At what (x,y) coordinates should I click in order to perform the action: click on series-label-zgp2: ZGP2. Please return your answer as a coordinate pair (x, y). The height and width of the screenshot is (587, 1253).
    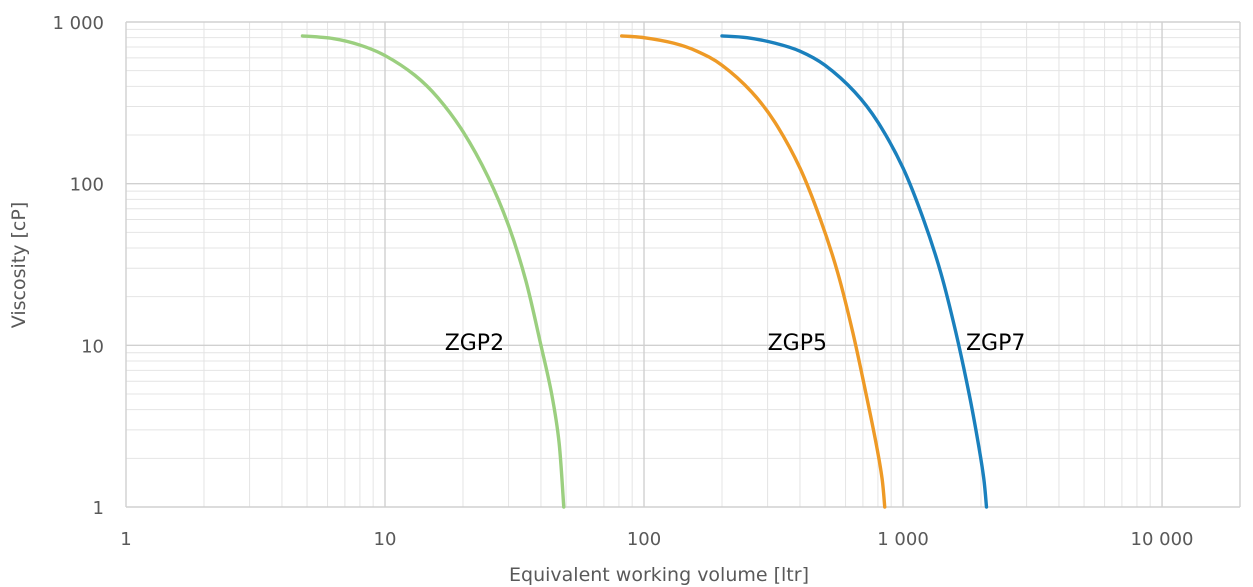
    Looking at the image, I should click on (474, 343).